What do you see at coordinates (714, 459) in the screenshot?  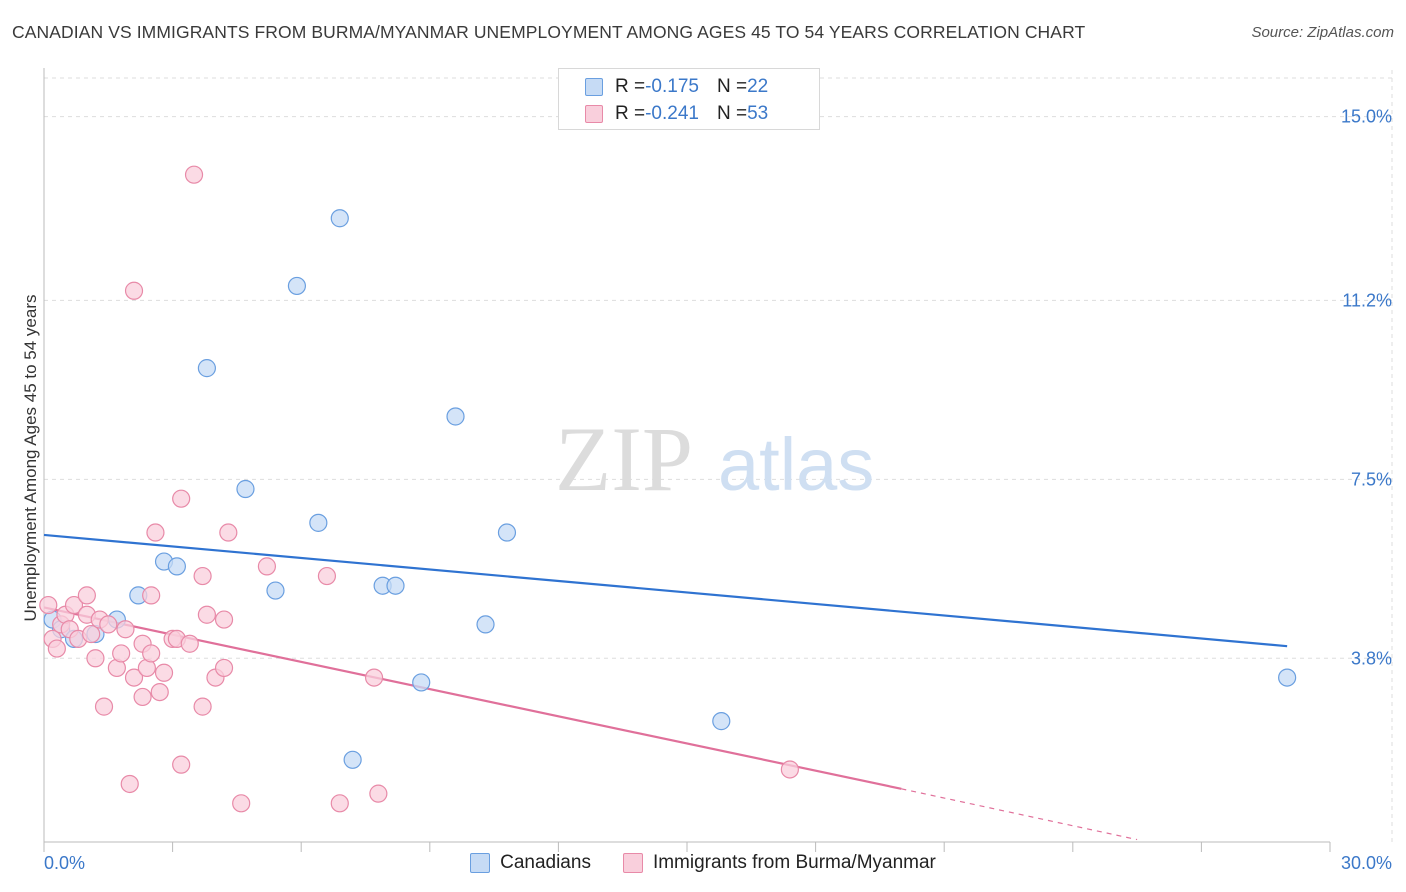 I see `watermark: ZIP atlas` at bounding box center [714, 459].